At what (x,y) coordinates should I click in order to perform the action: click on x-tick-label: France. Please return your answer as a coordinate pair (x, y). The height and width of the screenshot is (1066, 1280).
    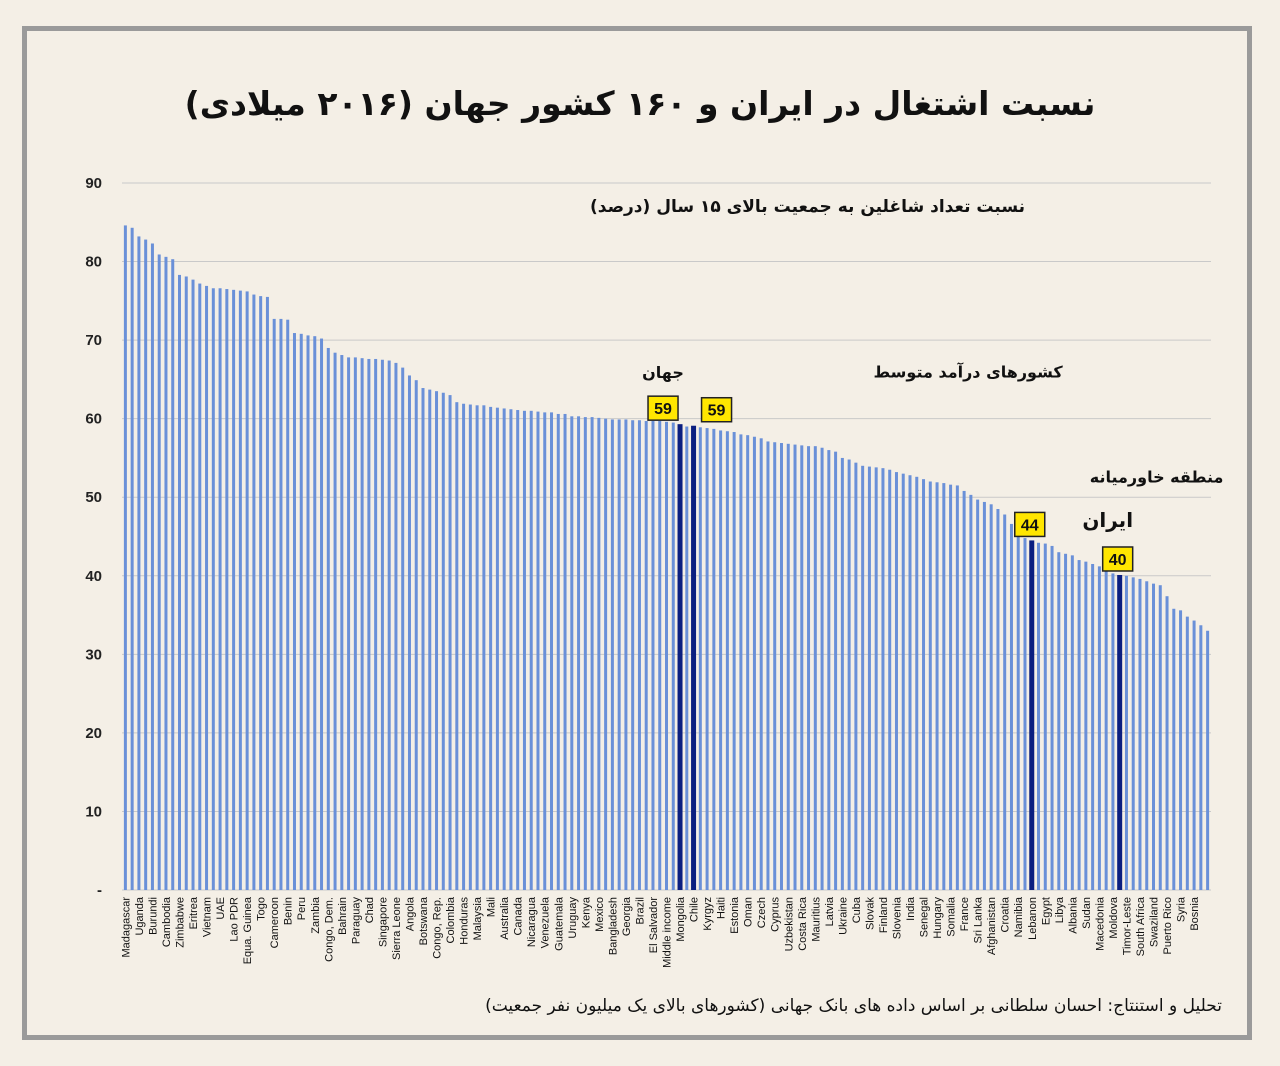
    Looking at the image, I should click on (965, 914).